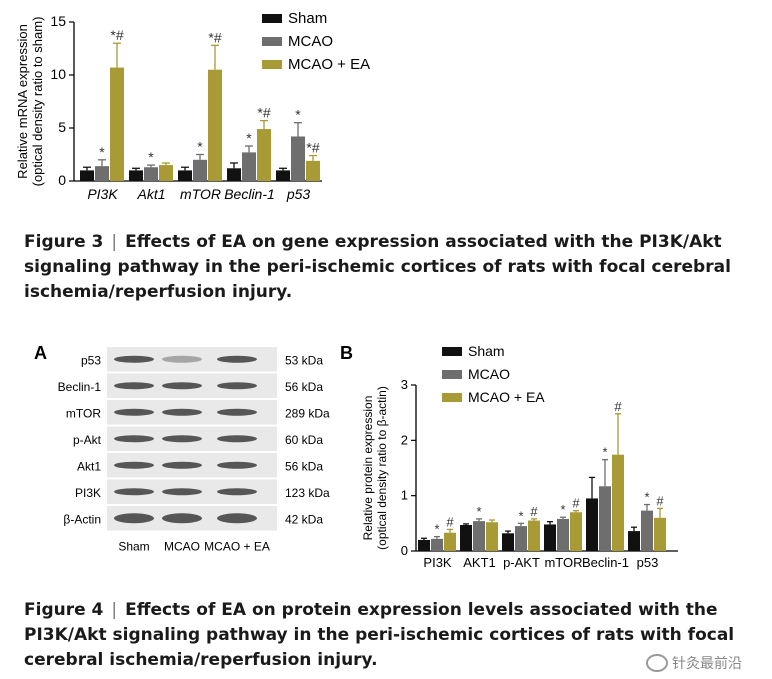 The height and width of the screenshot is (679, 772). Describe the element at coordinates (382, 468) in the screenshot. I see `y-axis-label: (optical density ratio to β-actin)` at that location.